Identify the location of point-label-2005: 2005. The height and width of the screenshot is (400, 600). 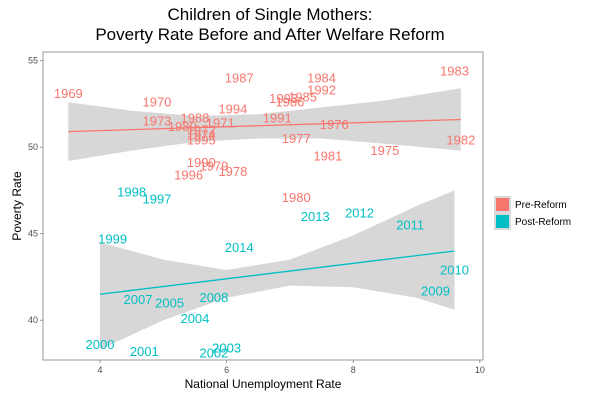
(169, 302).